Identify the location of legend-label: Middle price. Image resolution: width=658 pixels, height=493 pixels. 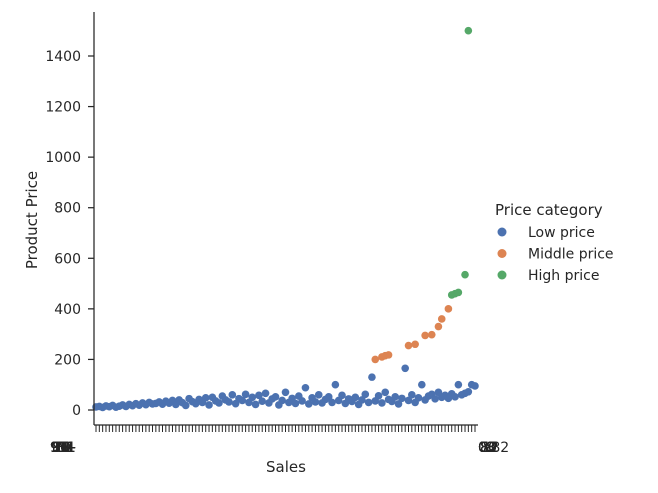
(571, 255).